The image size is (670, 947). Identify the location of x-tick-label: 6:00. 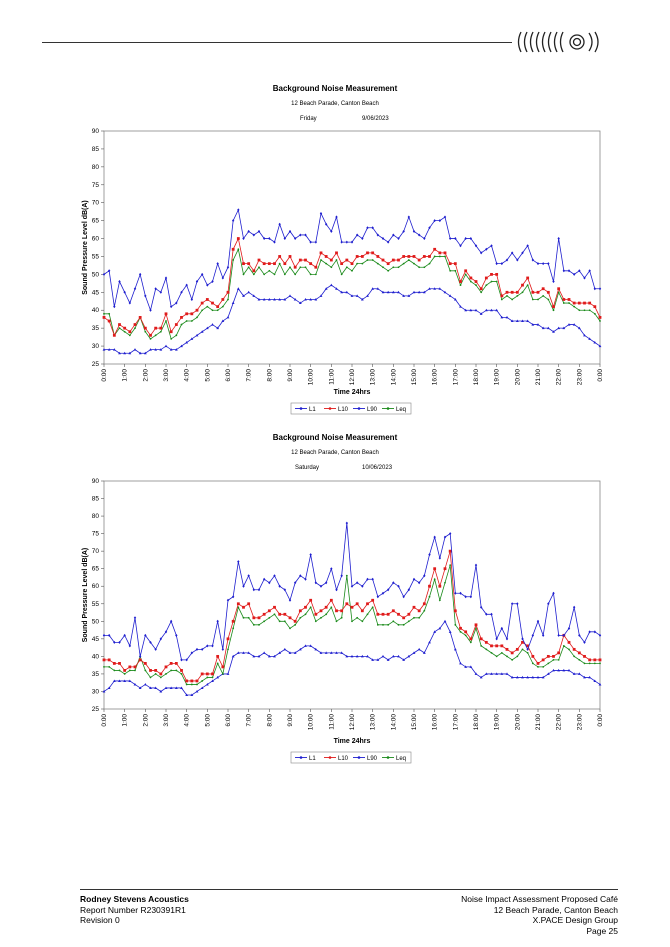
(228, 375).